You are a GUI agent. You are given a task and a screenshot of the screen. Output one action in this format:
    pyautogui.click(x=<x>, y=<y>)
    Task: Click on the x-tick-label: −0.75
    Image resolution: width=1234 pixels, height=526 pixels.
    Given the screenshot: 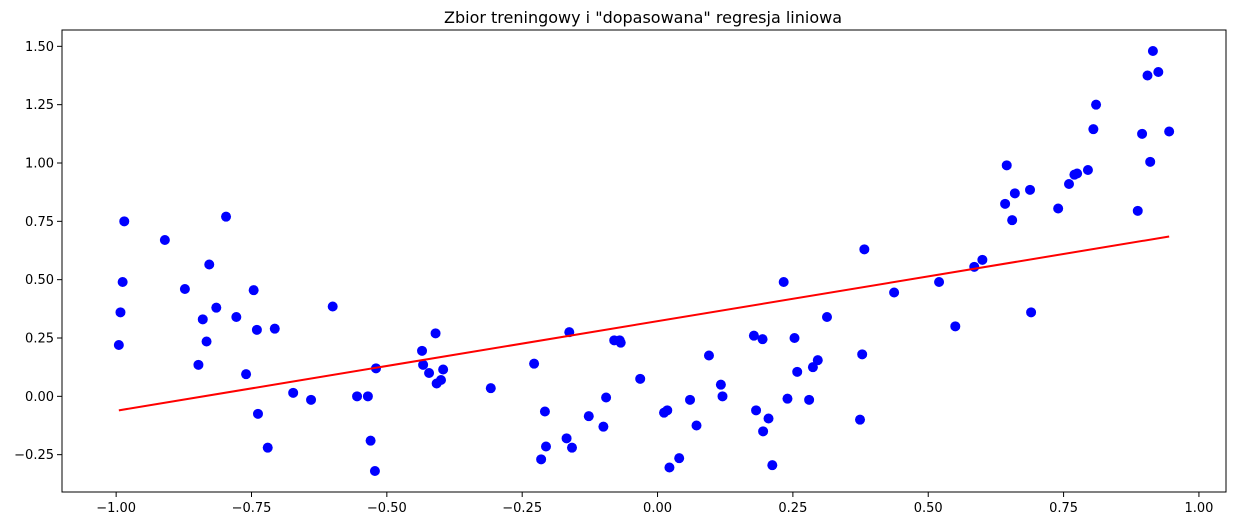 What is the action you would take?
    pyautogui.click(x=252, y=508)
    